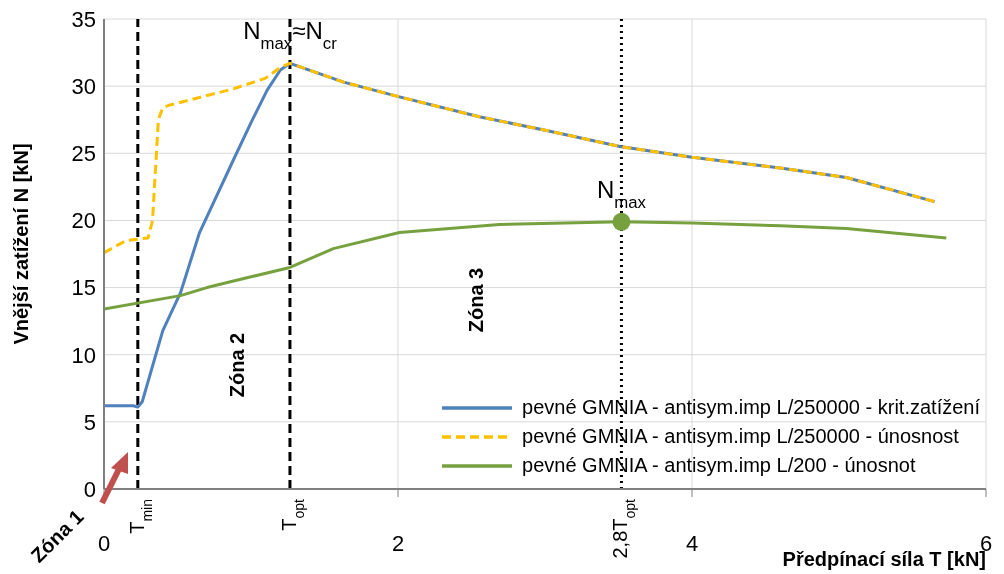 This screenshot has width=1004, height=574. What do you see at coordinates (83, 355) in the screenshot?
I see `y-tick-label: 10` at bounding box center [83, 355].